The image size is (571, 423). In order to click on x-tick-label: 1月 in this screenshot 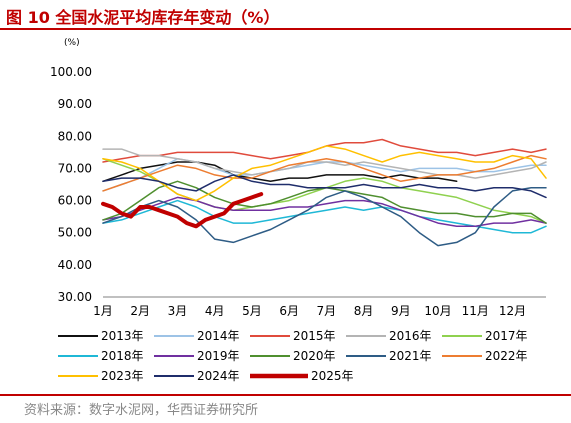, I will do `click(103, 311)`.